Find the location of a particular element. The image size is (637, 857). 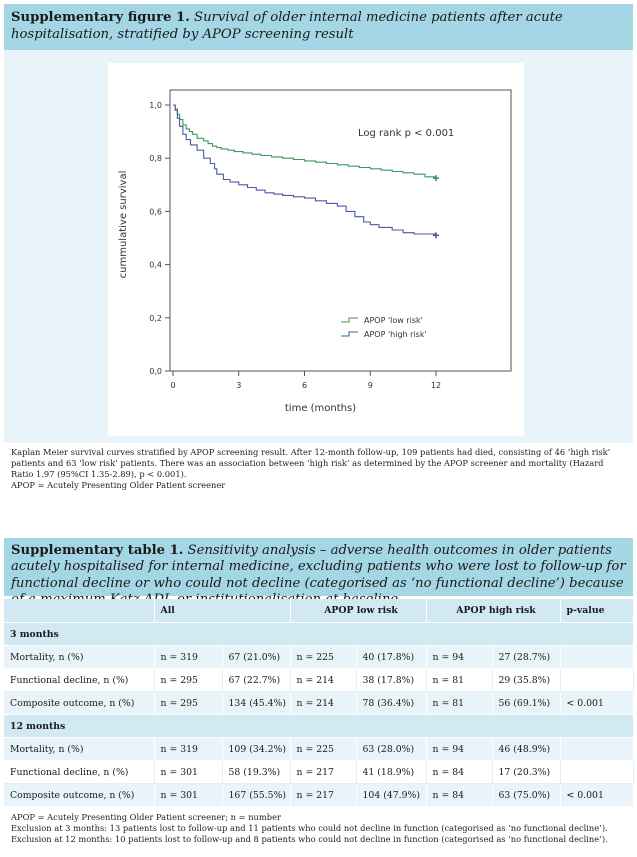

figure-label: Supplementary figure 1. is located at coordinates (100, 17).